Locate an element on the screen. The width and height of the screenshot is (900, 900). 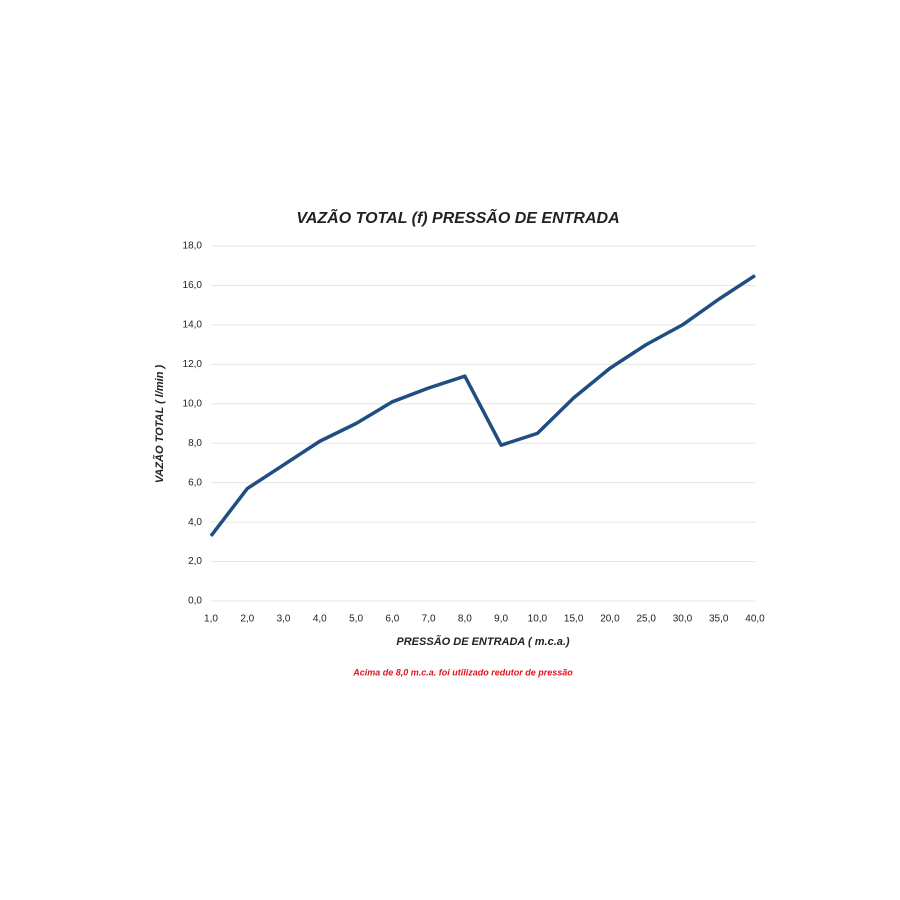
y-tick-label: 2,0 is located at coordinates (195, 561).